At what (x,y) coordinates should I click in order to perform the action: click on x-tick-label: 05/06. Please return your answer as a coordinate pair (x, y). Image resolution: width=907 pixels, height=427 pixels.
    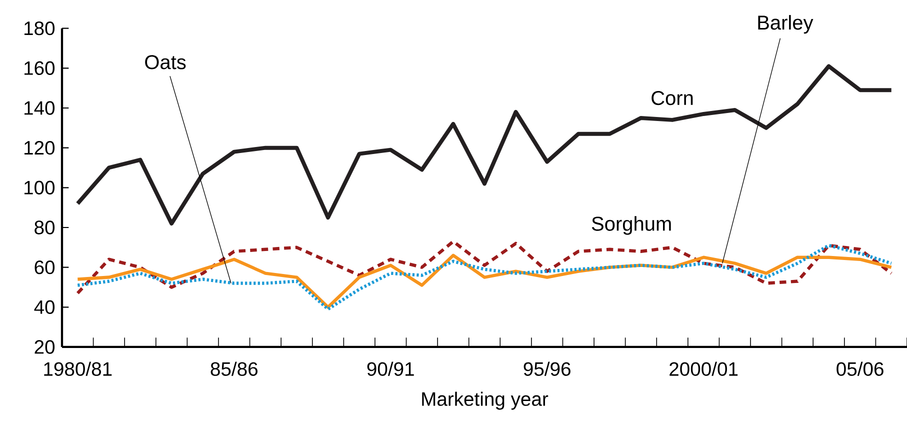
    Looking at the image, I should click on (860, 369).